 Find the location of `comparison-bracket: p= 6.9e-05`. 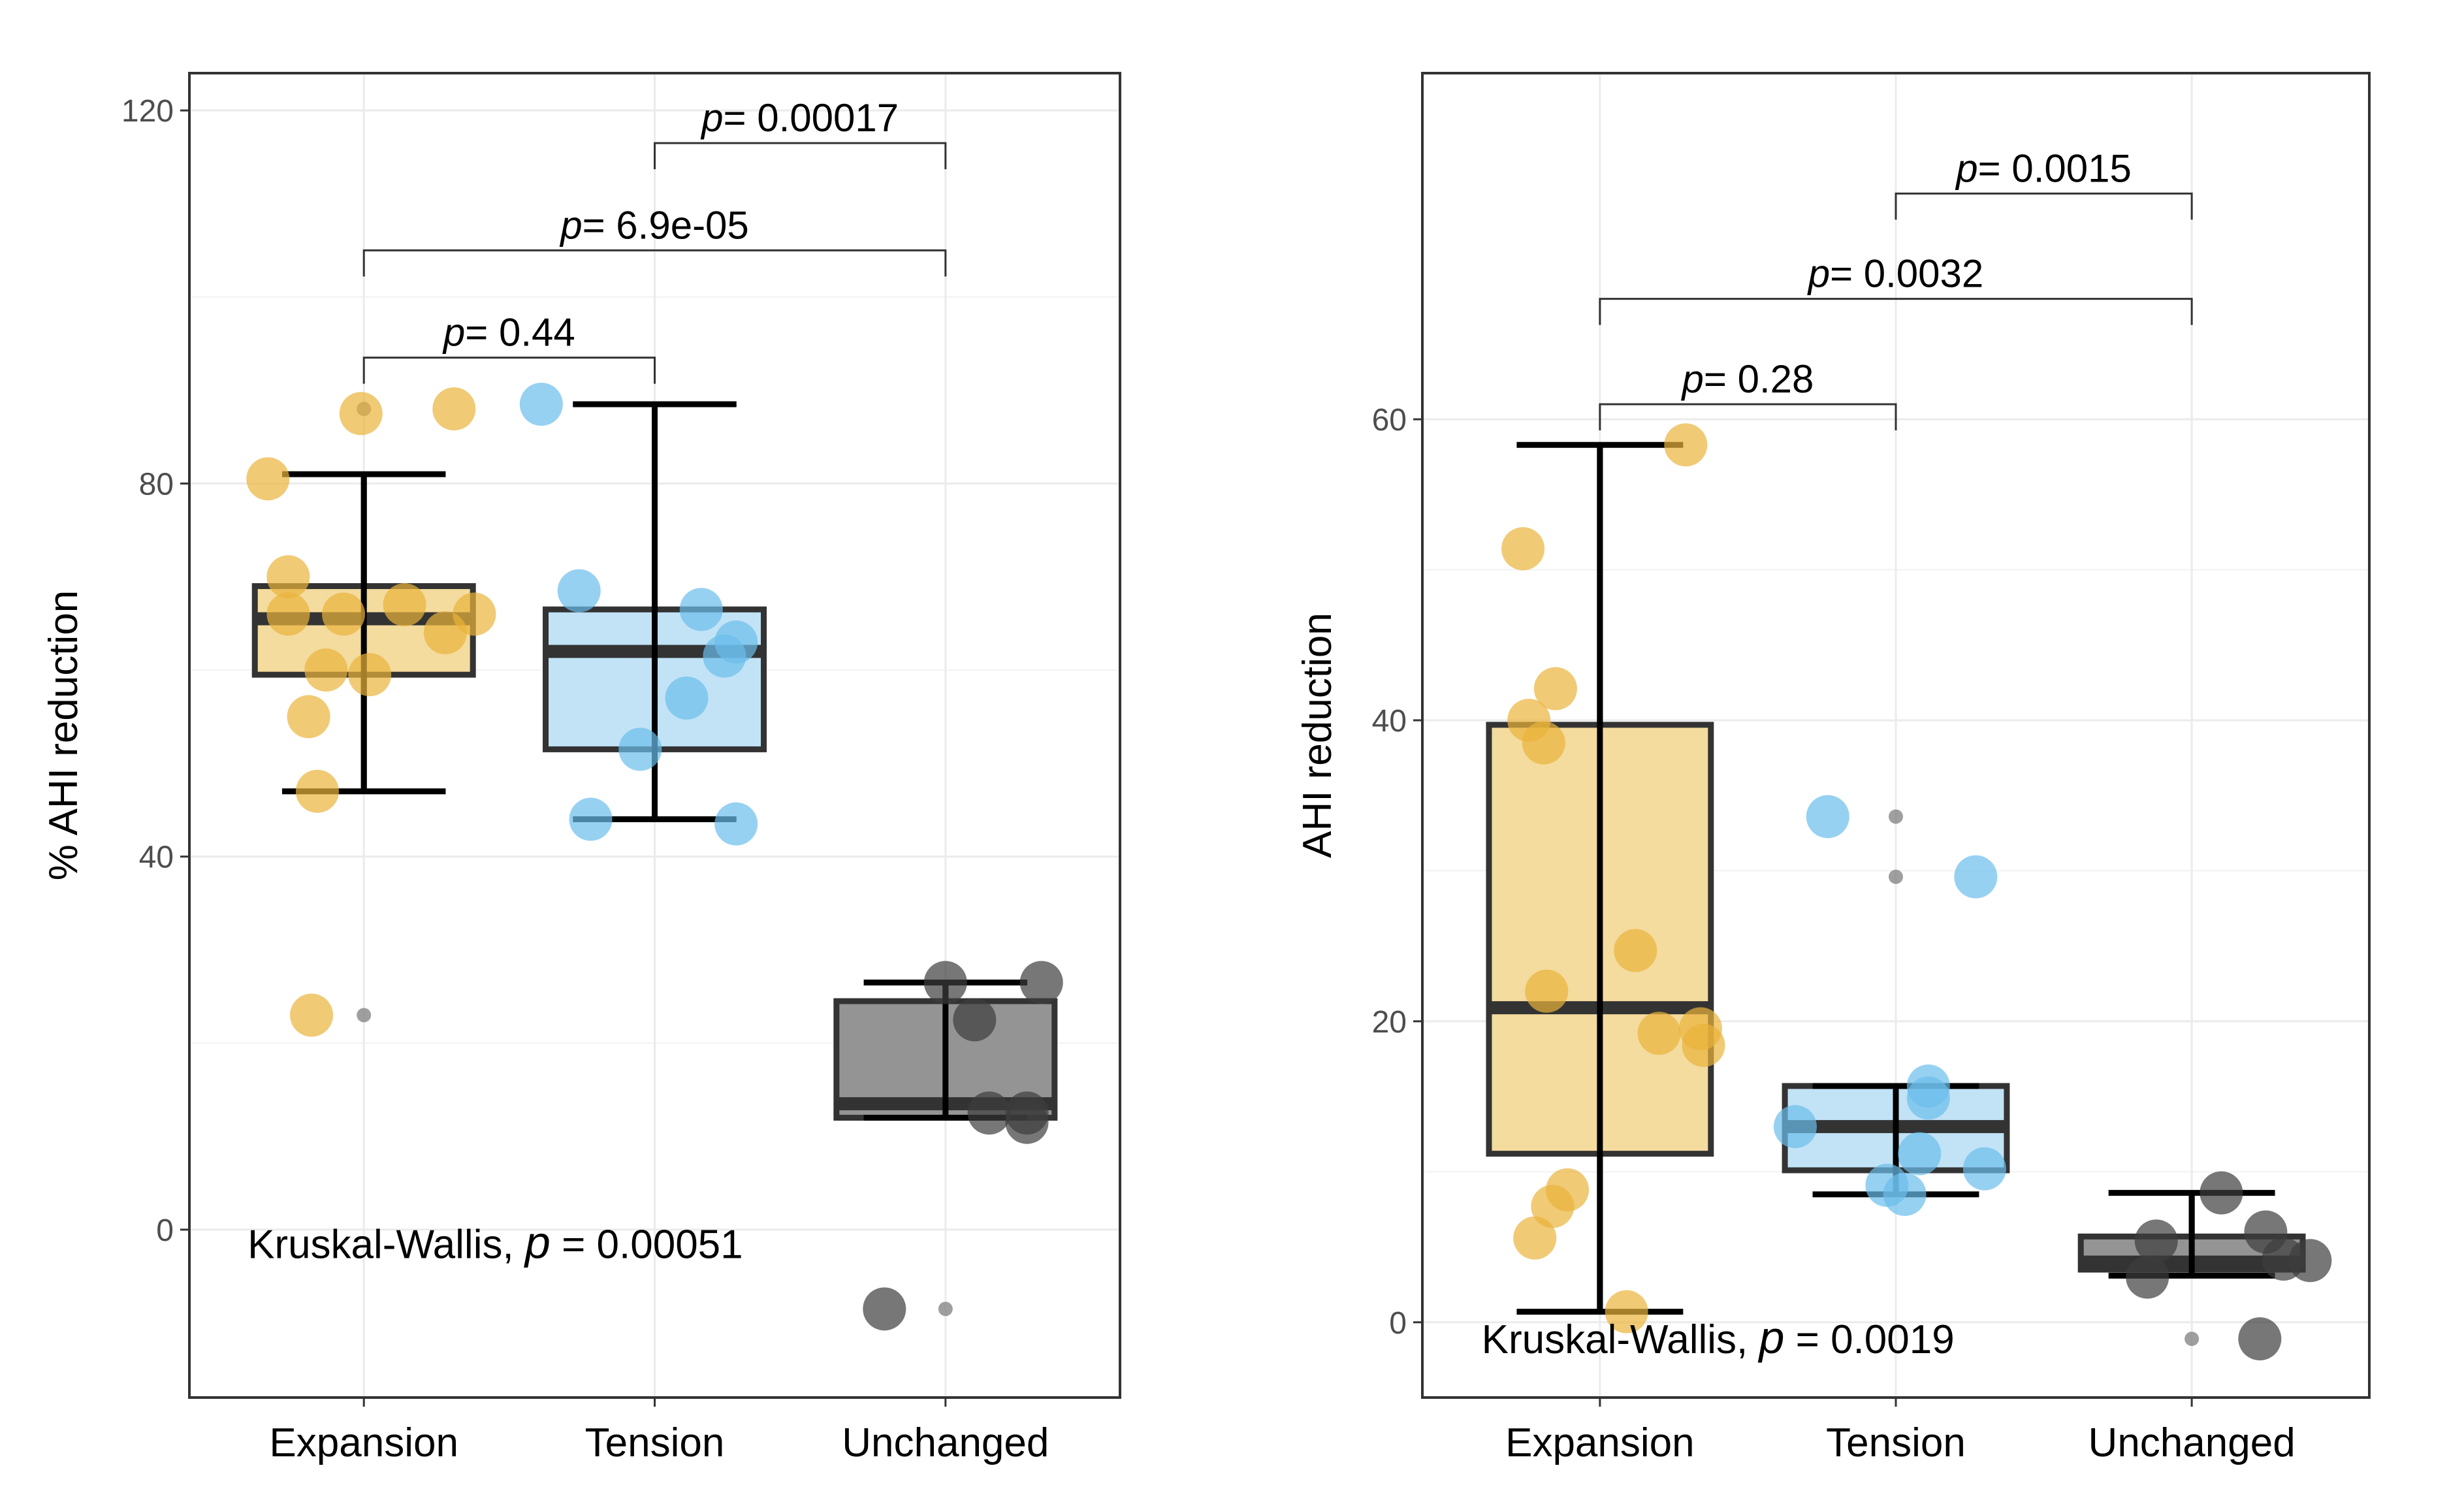

comparison-bracket: p= 6.9e-05 is located at coordinates (654, 240).